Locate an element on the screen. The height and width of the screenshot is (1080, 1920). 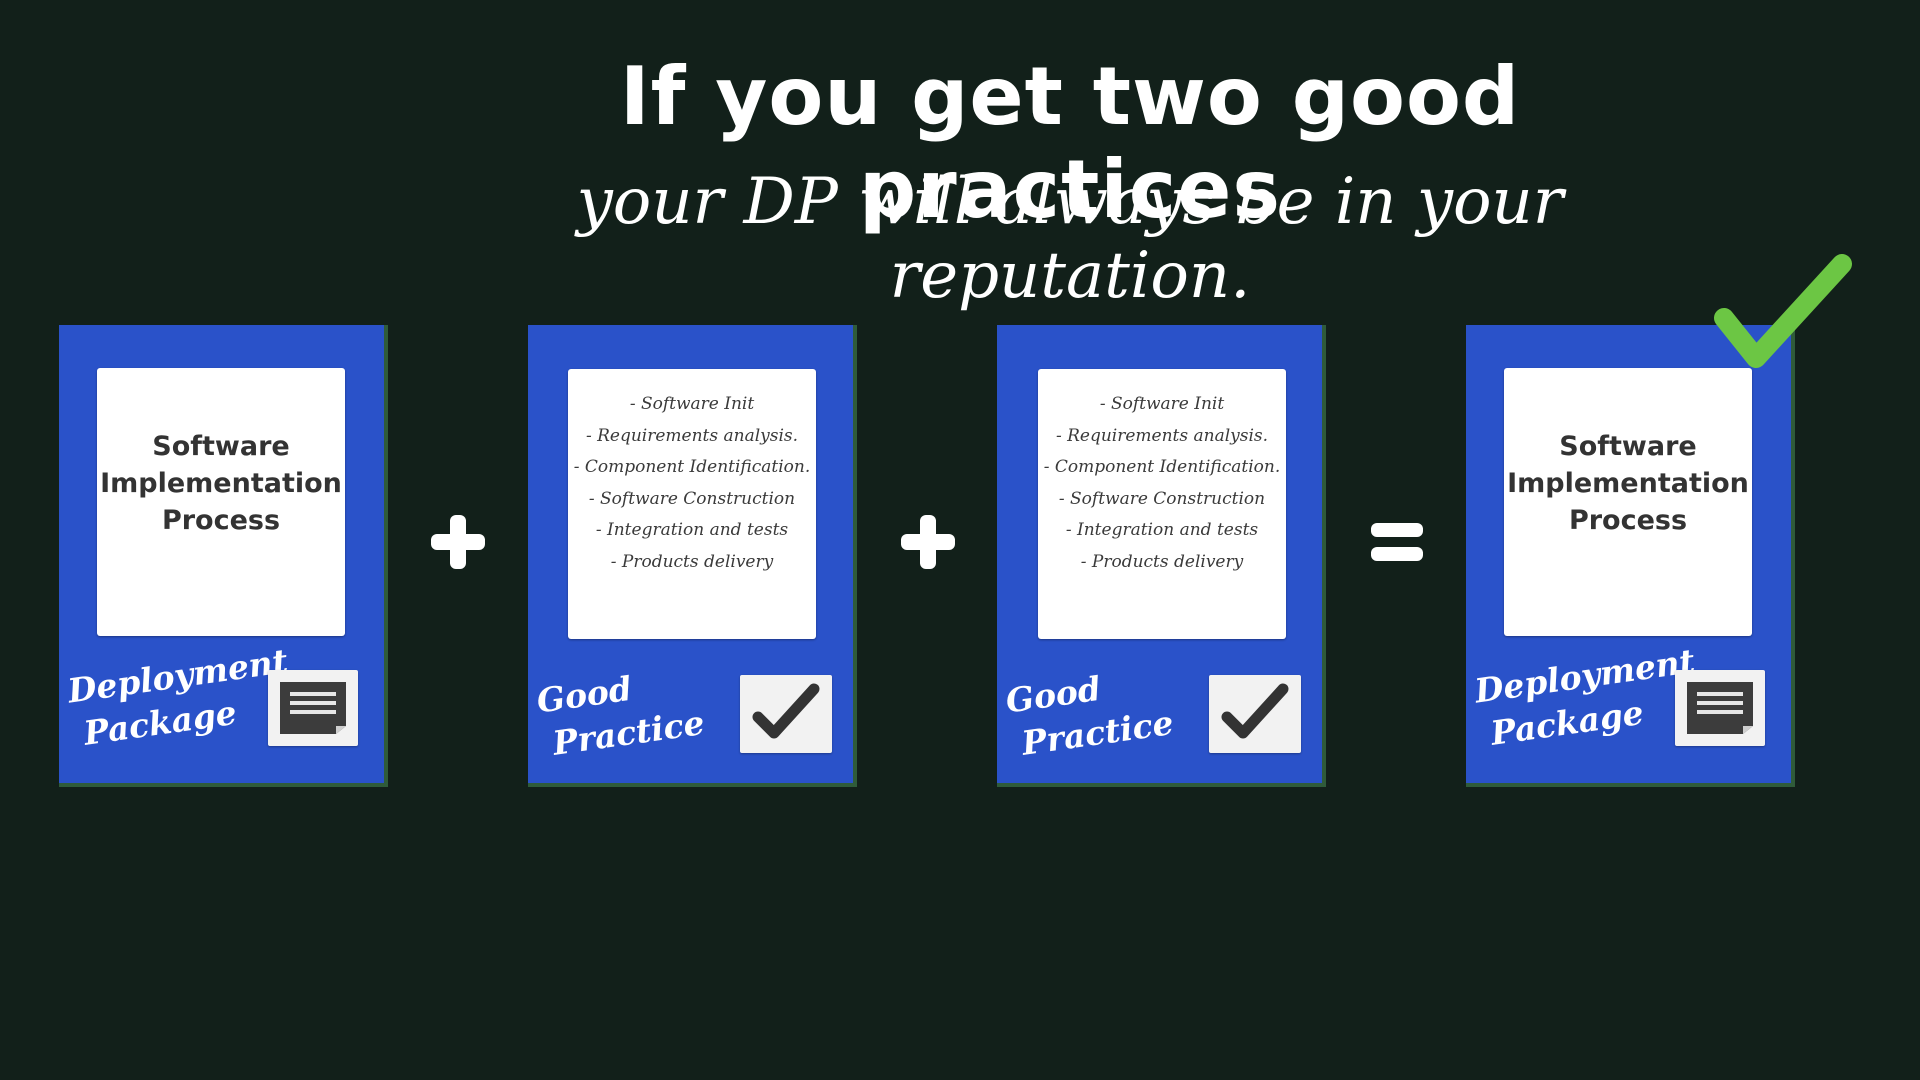
equals-icon is located at coordinates (1397, 542).